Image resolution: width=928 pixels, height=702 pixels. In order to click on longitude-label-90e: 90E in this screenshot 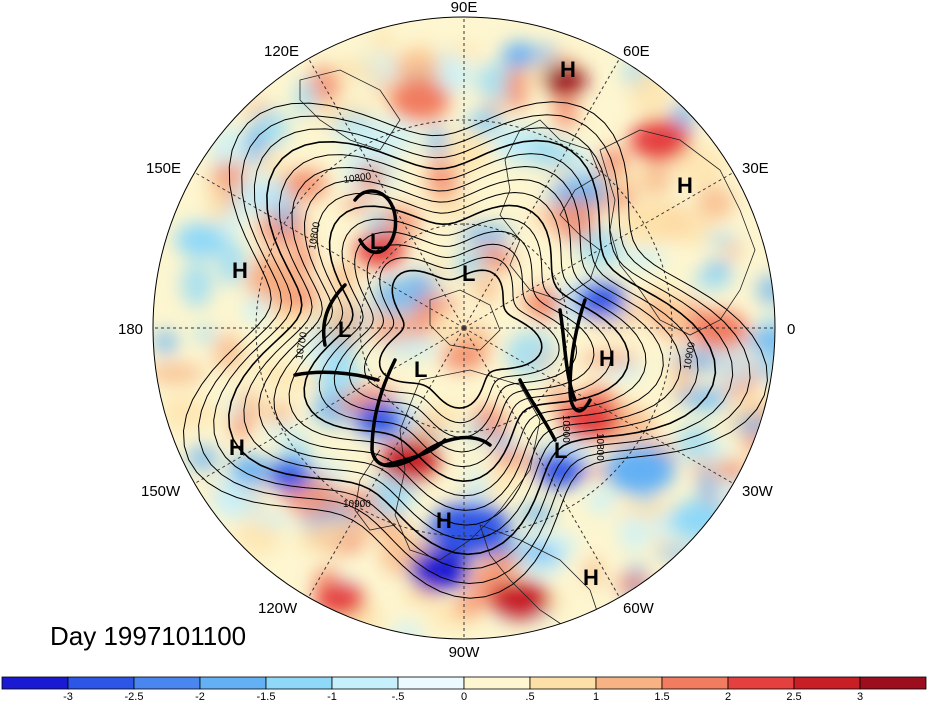, I will do `click(464, 8)`.